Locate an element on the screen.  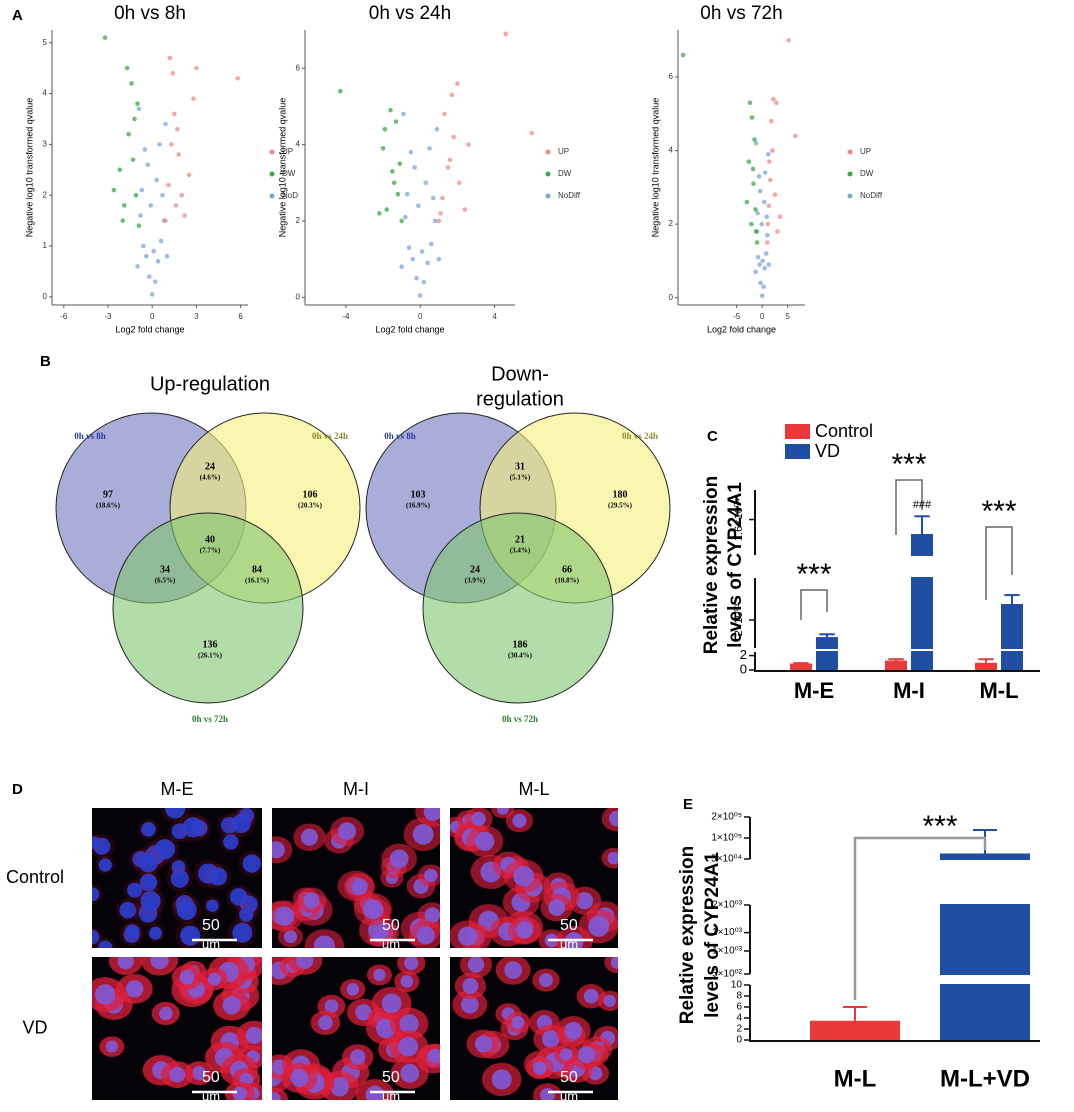
x-tick-label: 0 is located at coordinates (152, 316).